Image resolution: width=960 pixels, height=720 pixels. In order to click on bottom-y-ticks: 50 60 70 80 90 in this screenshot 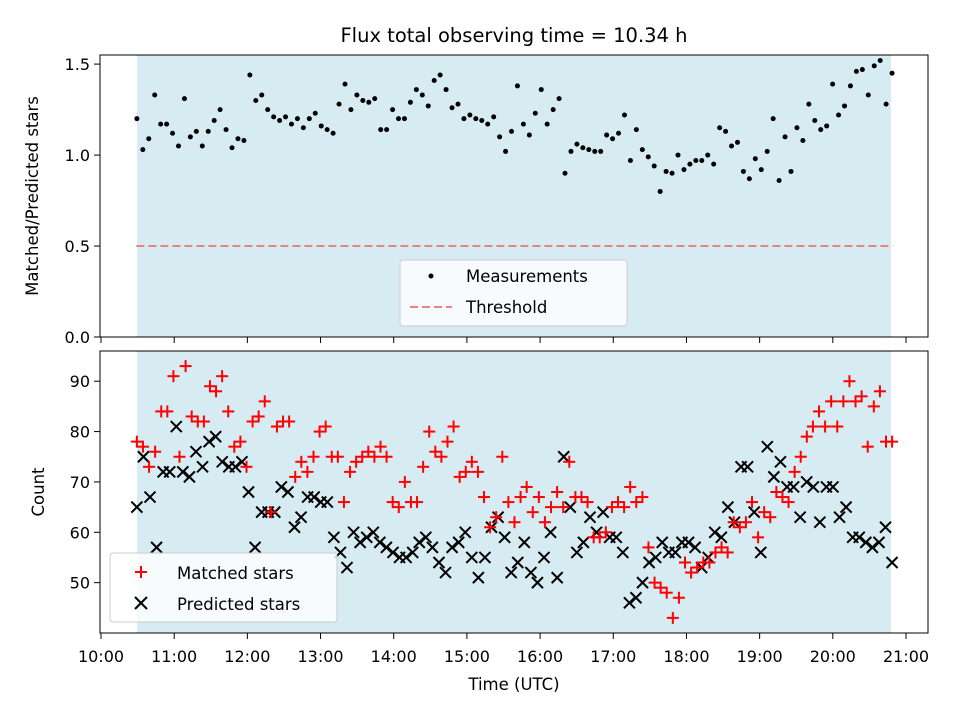, I will do `click(85, 482)`.